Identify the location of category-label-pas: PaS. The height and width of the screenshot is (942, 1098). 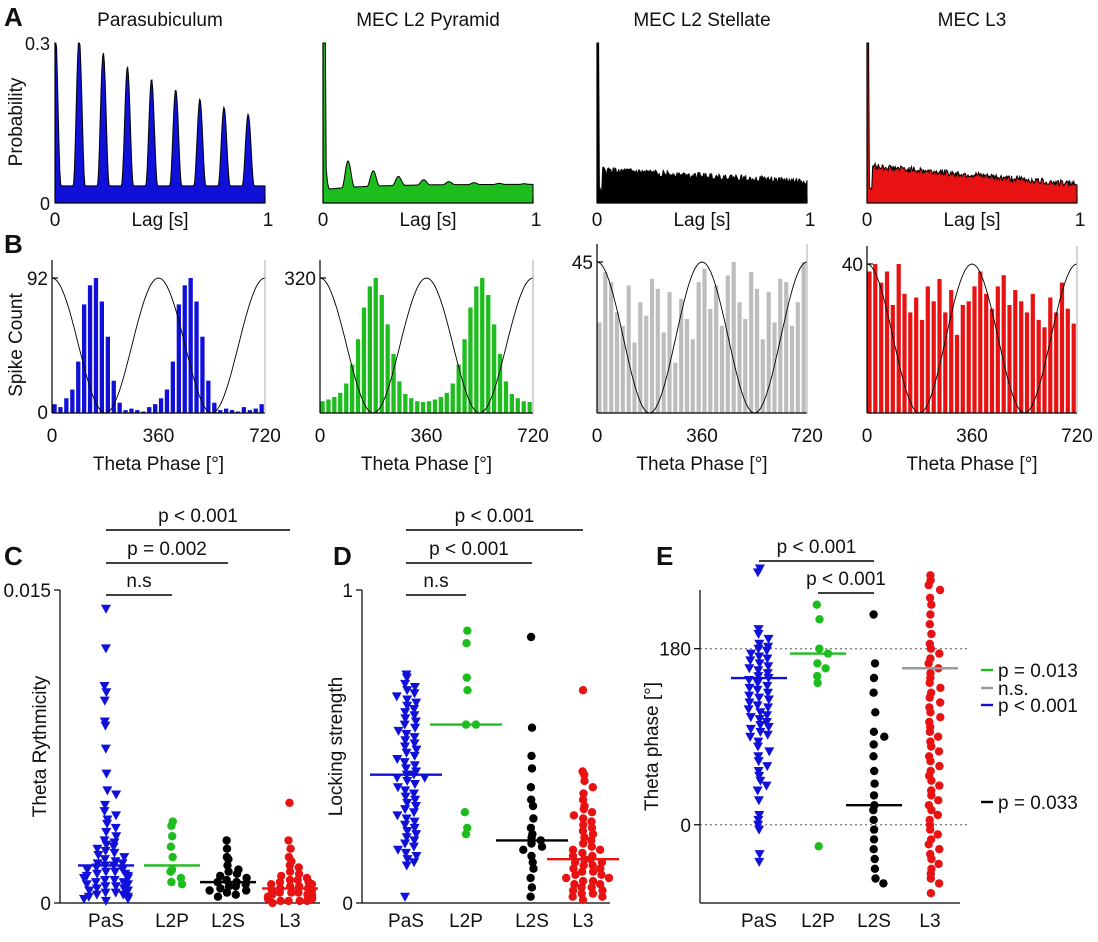
(759, 921).